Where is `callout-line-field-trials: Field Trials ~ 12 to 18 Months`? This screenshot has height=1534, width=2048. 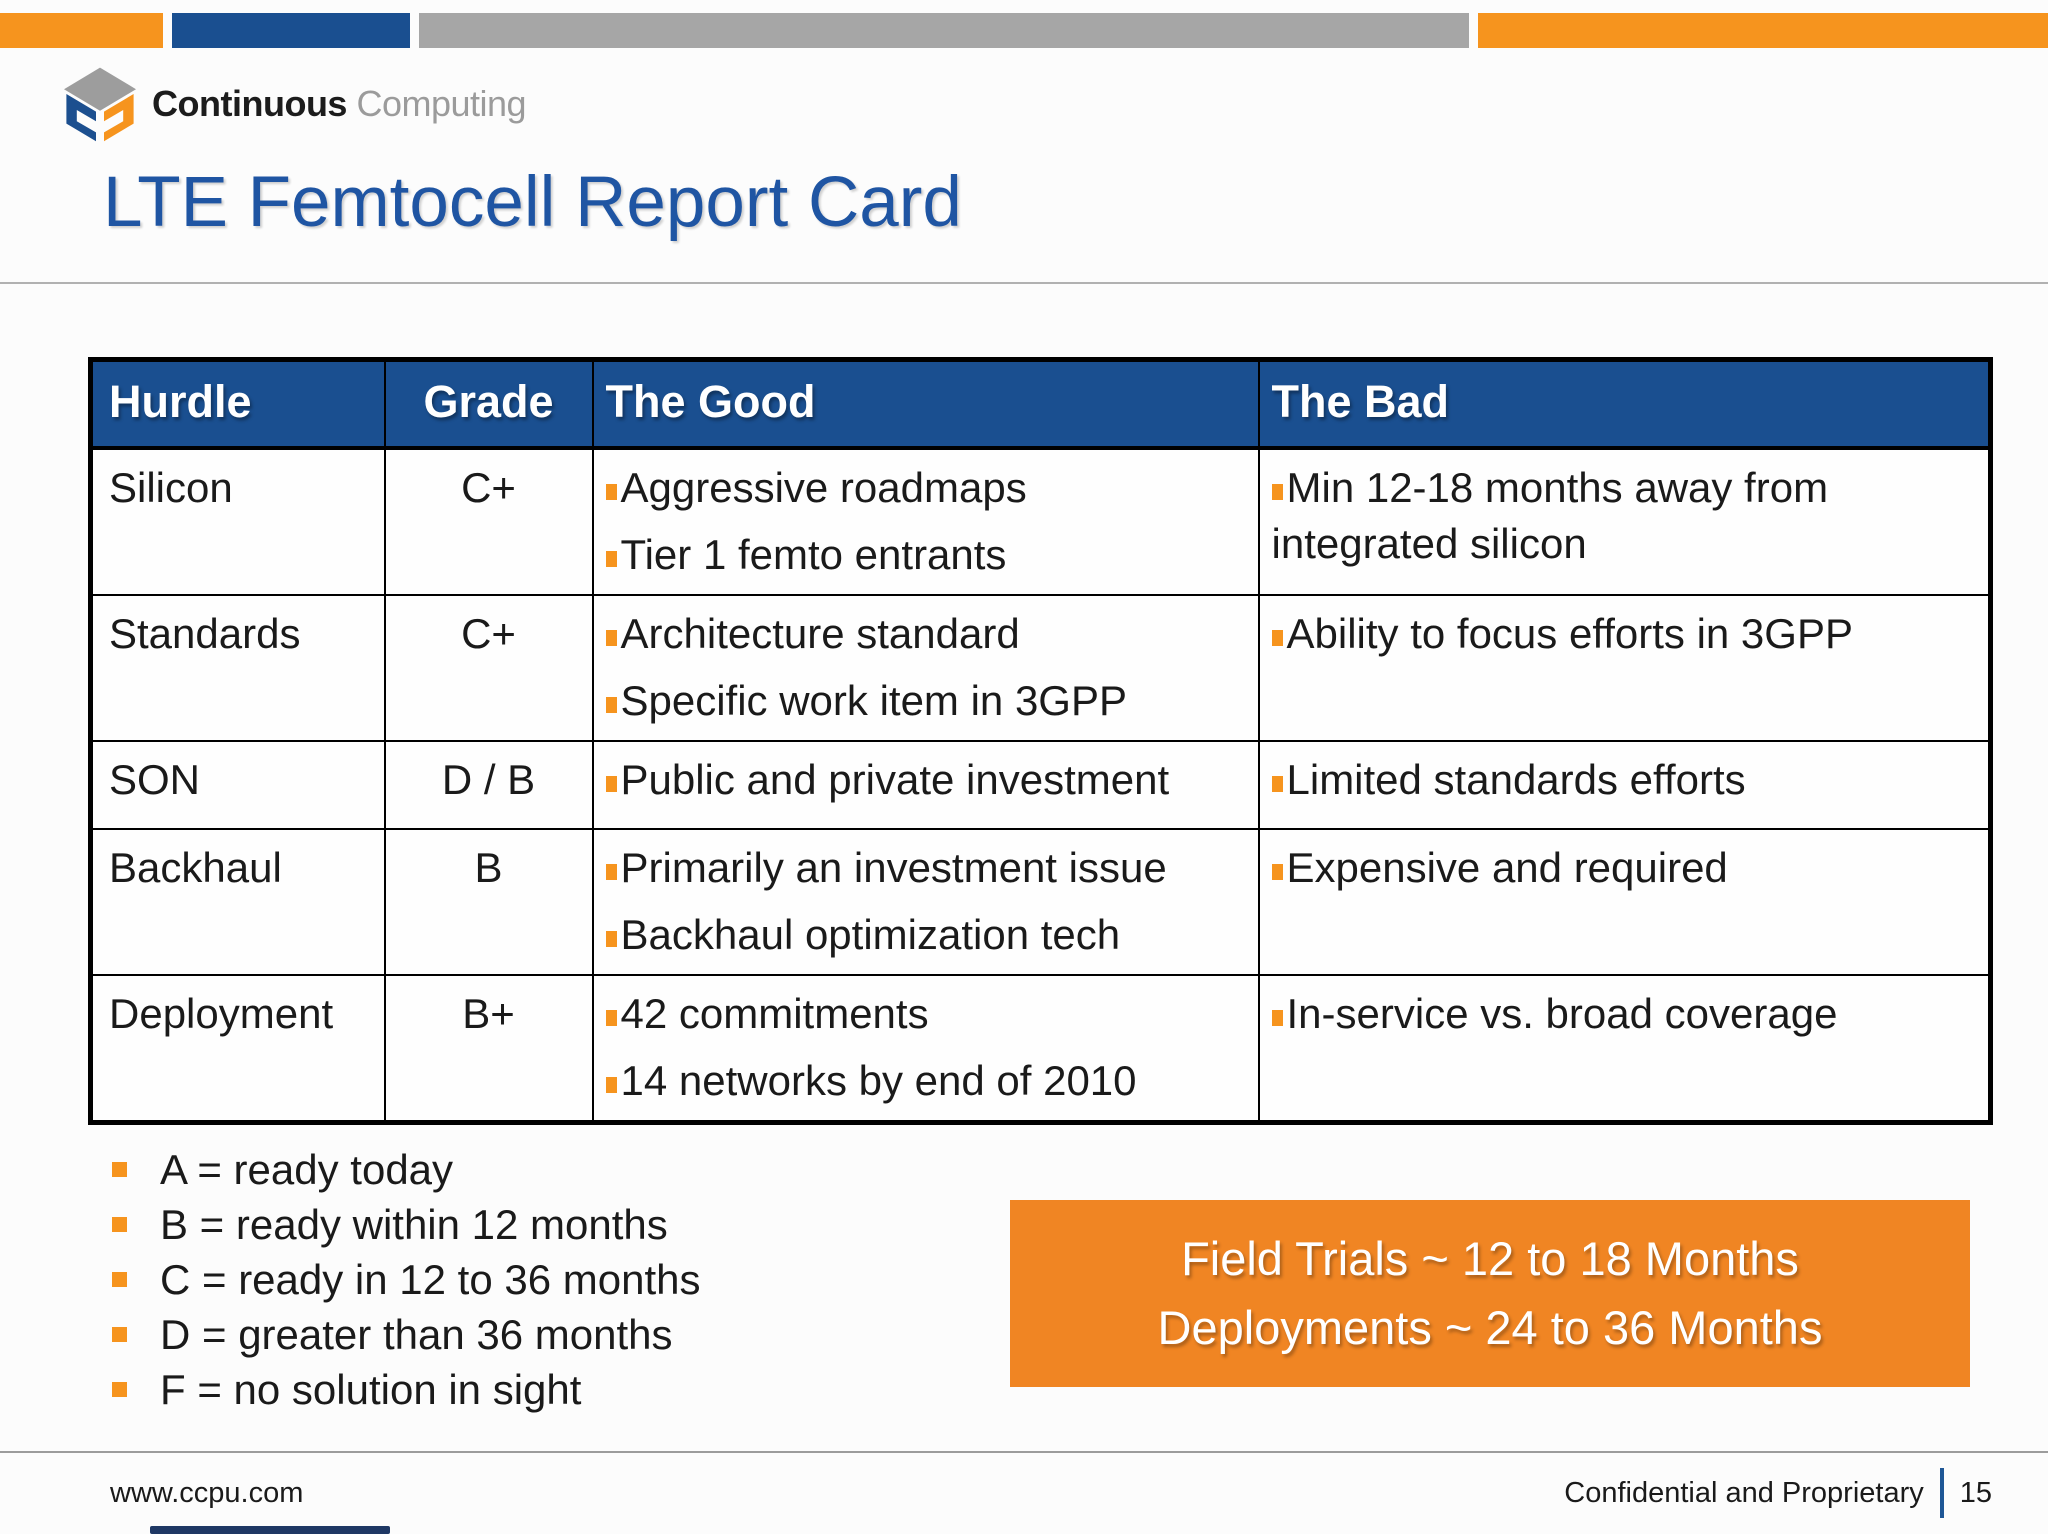
callout-line-field-trials: Field Trials ~ 12 to 18 Months is located at coordinates (1490, 1259).